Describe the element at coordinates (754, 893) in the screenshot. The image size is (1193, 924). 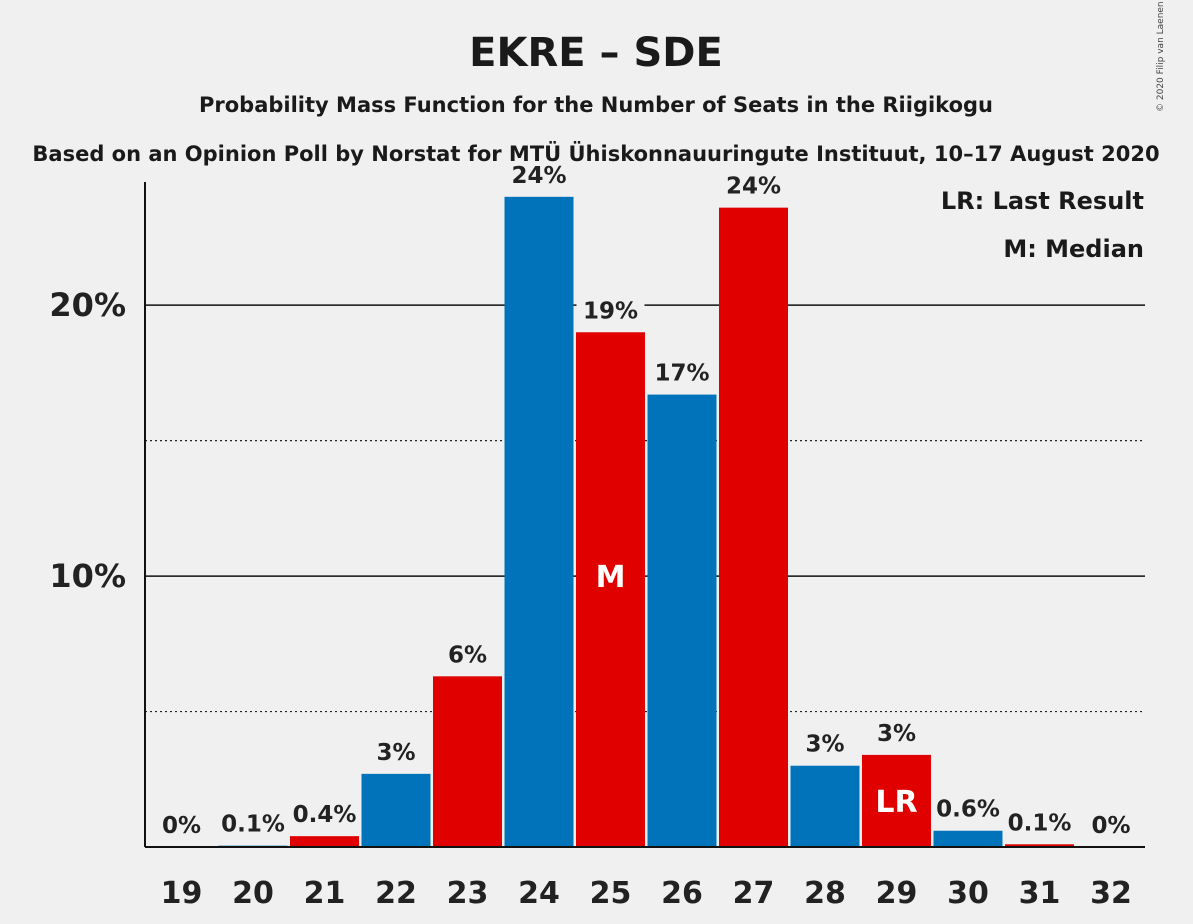
I see `x-tick-label: 27` at that location.